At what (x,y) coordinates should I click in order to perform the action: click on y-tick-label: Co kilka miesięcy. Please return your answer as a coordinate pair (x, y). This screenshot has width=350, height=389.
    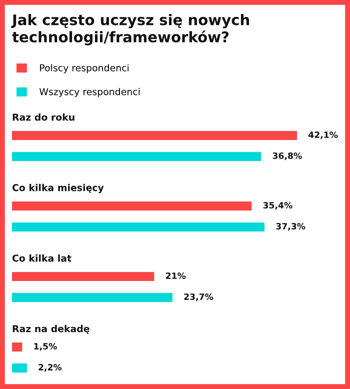
    Looking at the image, I should click on (58, 189).